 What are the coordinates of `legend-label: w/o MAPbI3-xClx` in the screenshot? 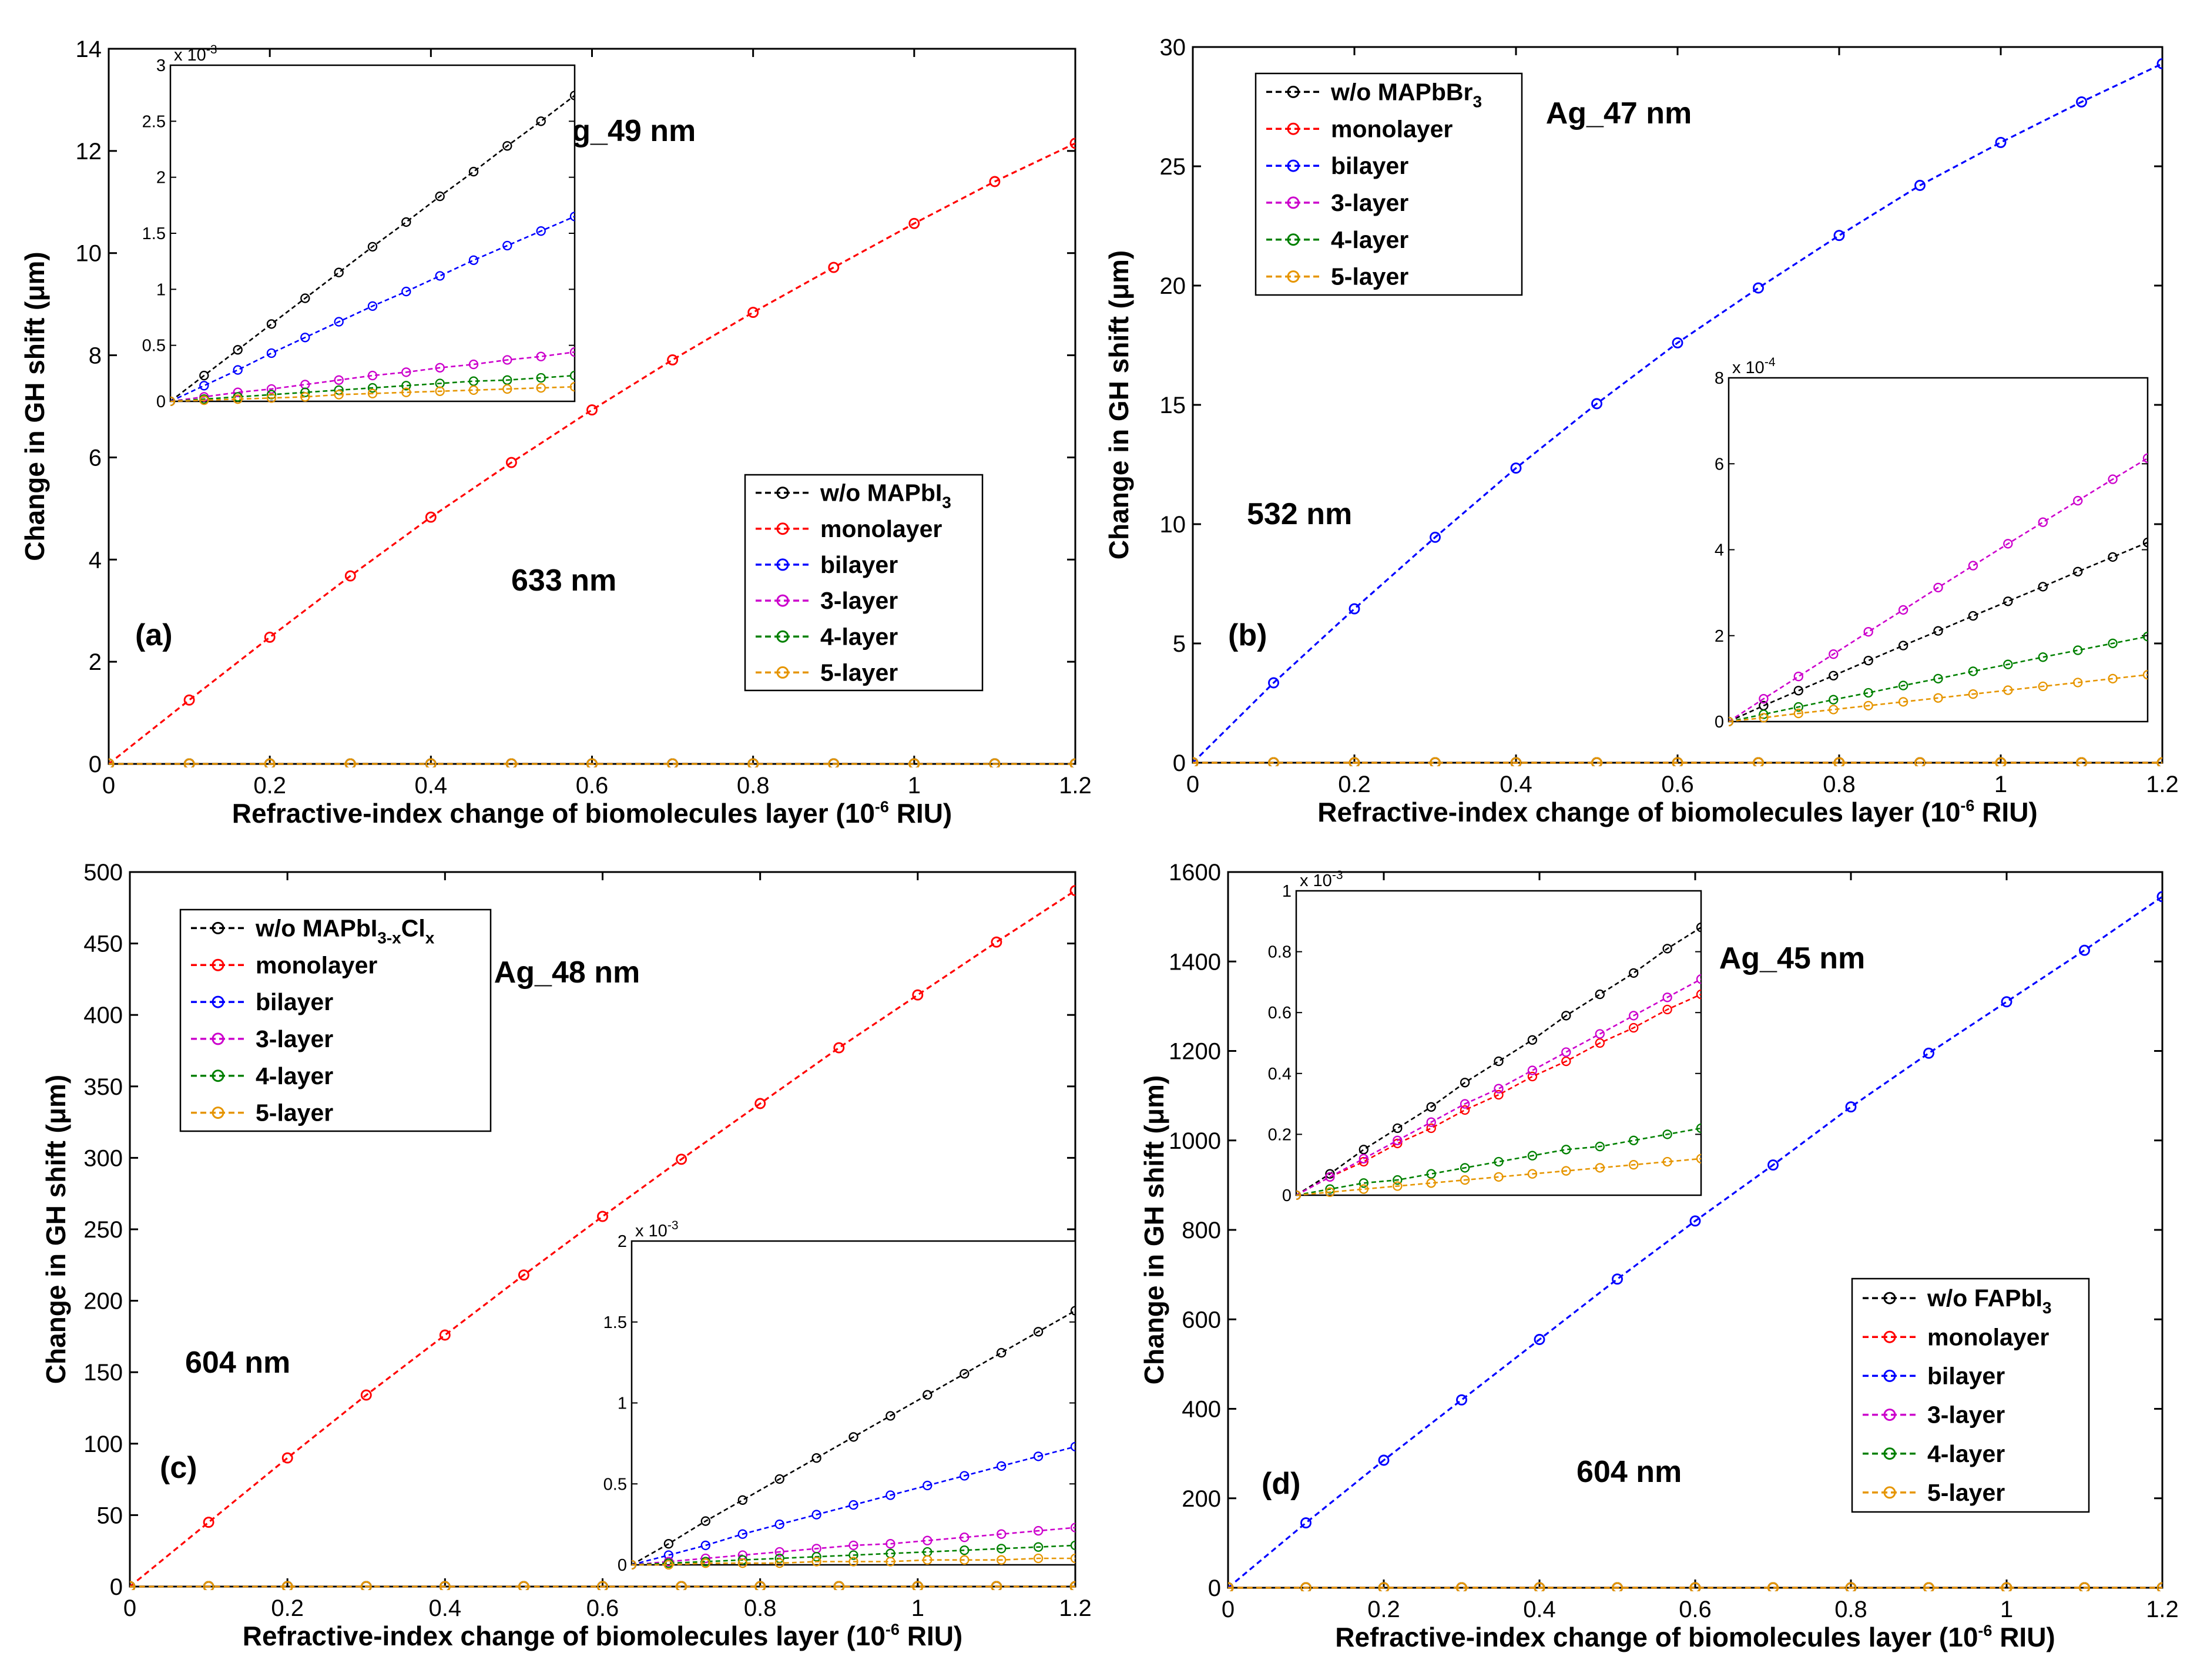 It's located at (345, 930).